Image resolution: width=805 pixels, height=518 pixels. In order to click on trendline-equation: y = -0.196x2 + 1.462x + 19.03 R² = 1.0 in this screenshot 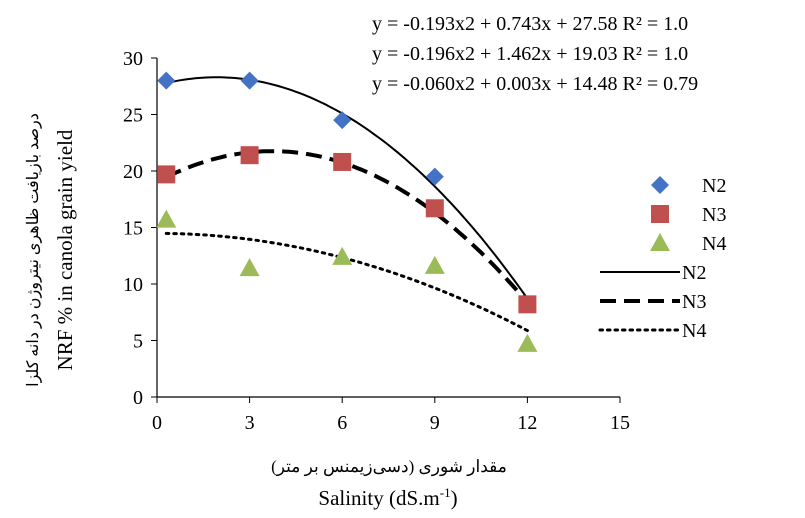, I will do `click(530, 54)`.